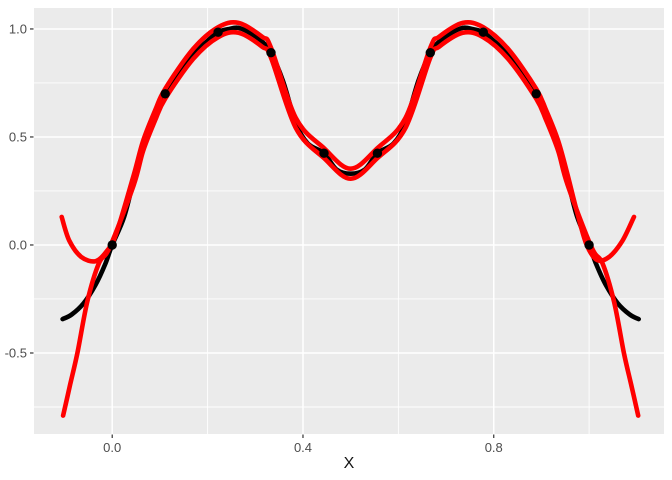  What do you see at coordinates (18, 136) in the screenshot?
I see `y-tick-label: 0.5` at bounding box center [18, 136].